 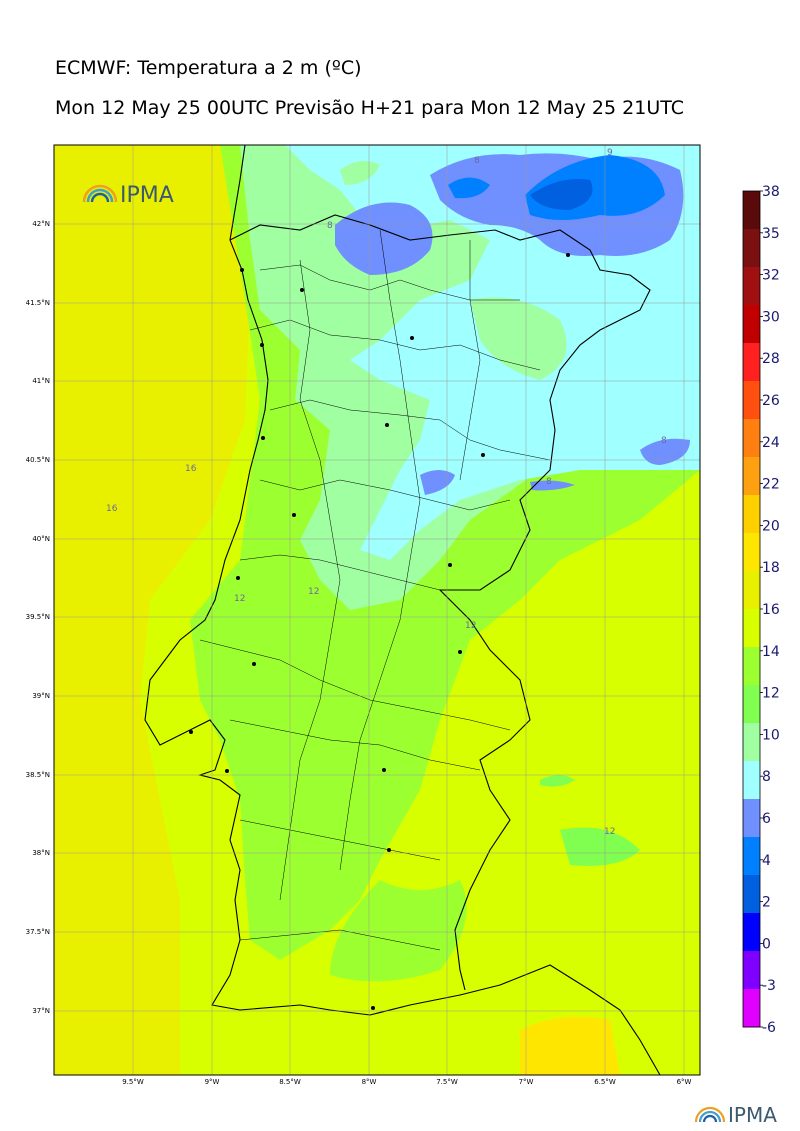 I want to click on svg-text: 6°W, so click(x=684, y=1082).